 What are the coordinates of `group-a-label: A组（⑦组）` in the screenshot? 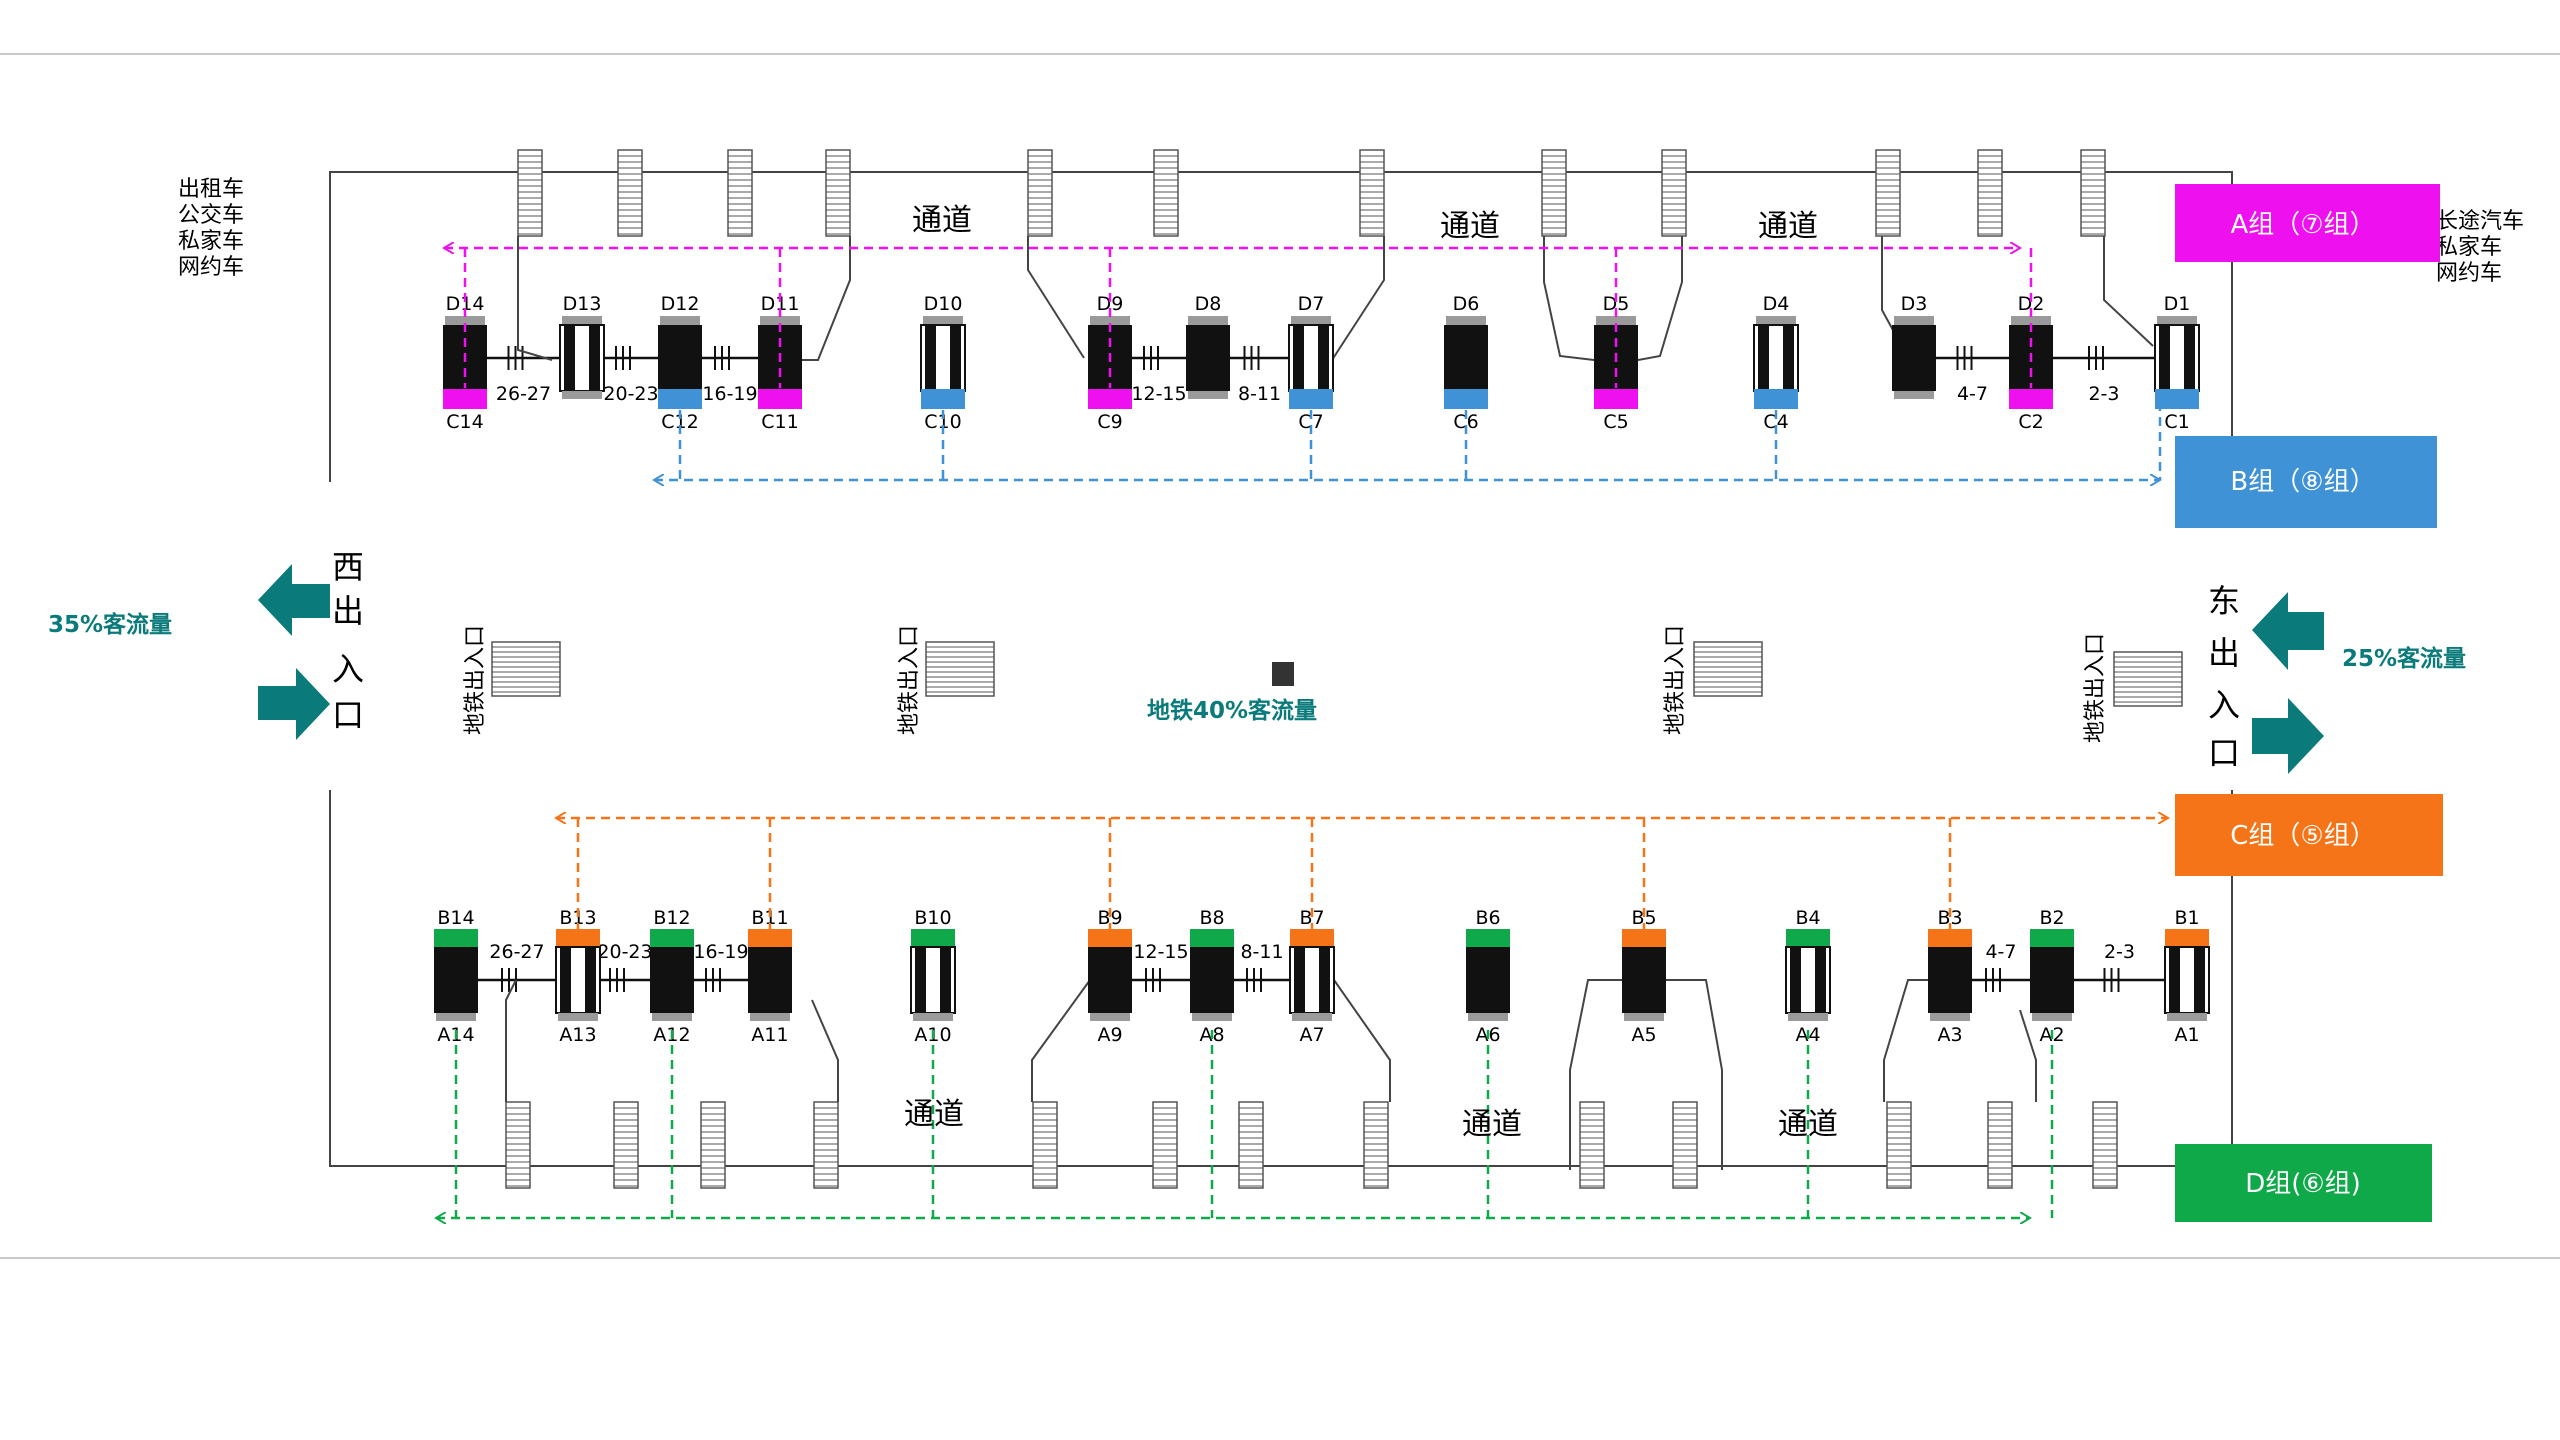 It's located at (2302, 225).